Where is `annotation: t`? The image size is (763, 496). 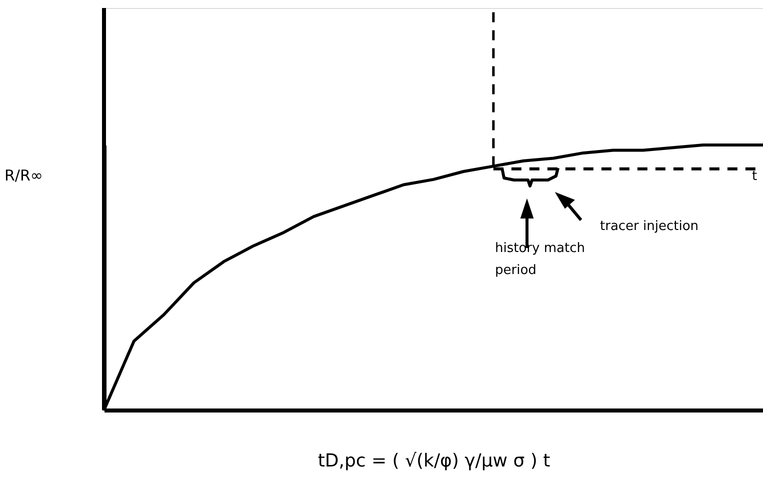
annotation: t is located at coordinates (755, 176).